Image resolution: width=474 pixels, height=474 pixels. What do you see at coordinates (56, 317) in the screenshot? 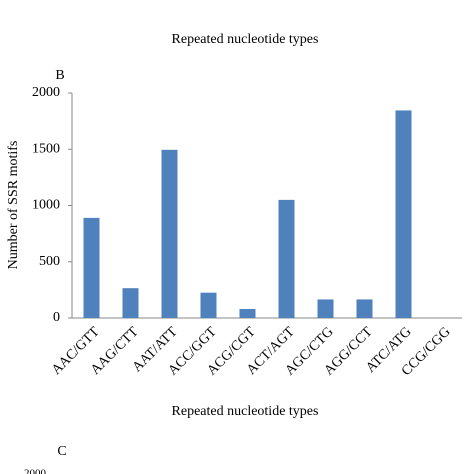
I see `y-tick-label: 0` at bounding box center [56, 317].